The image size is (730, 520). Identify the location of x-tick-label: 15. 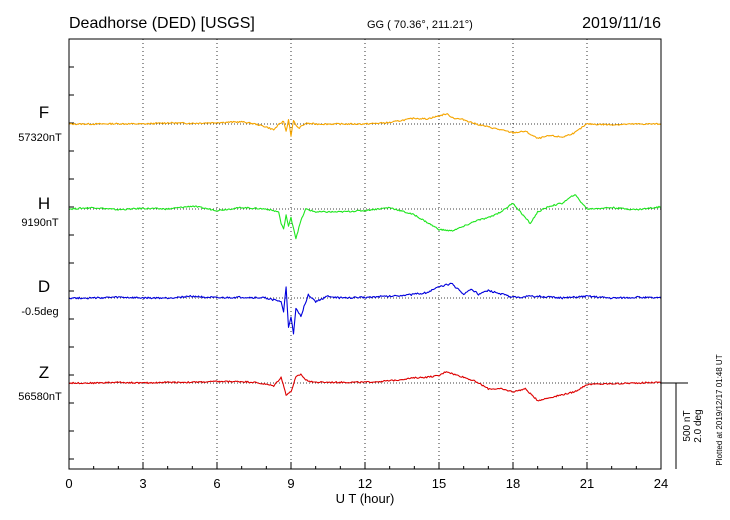
(439, 483).